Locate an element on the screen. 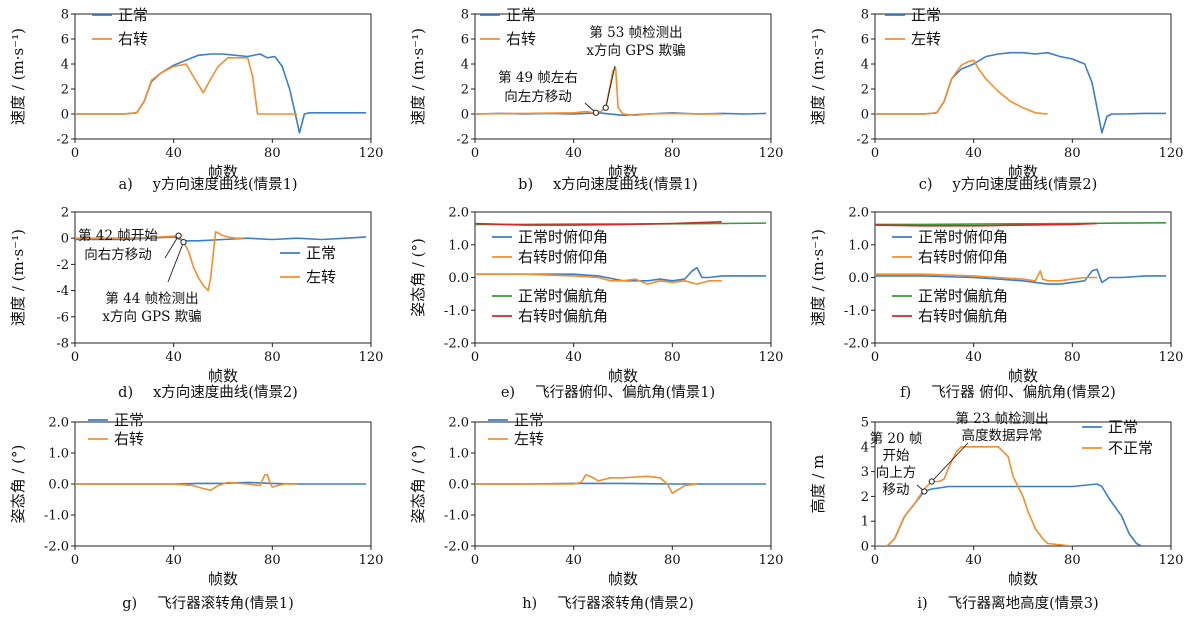  y-axis-label: 高度 / m is located at coordinates (818, 484).